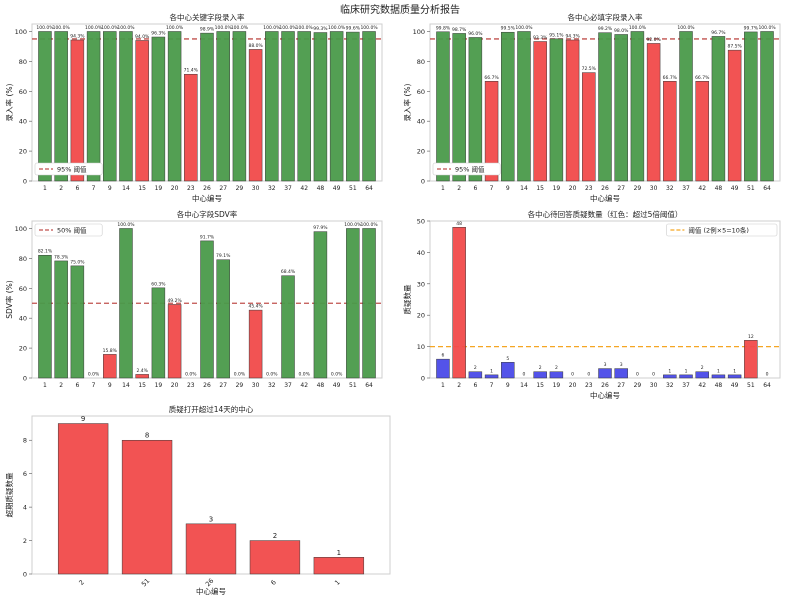  I want to click on data-label: 96.7%, so click(718, 33).